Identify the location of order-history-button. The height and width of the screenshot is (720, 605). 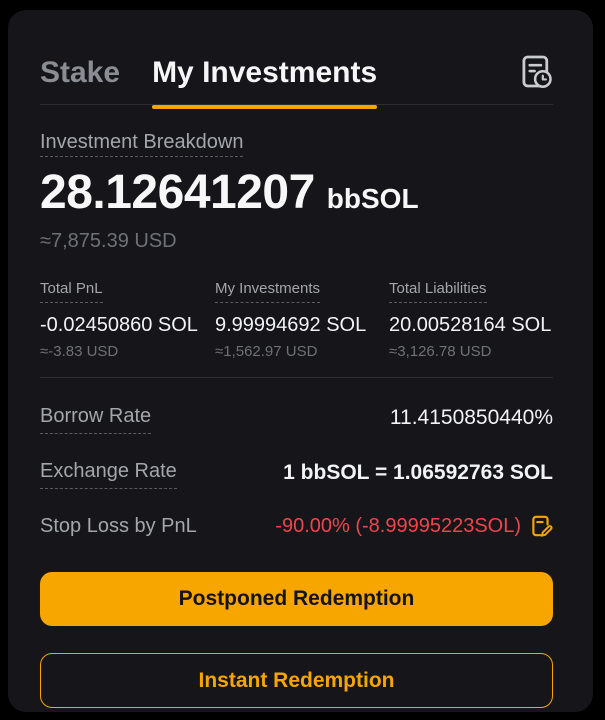
(536, 71).